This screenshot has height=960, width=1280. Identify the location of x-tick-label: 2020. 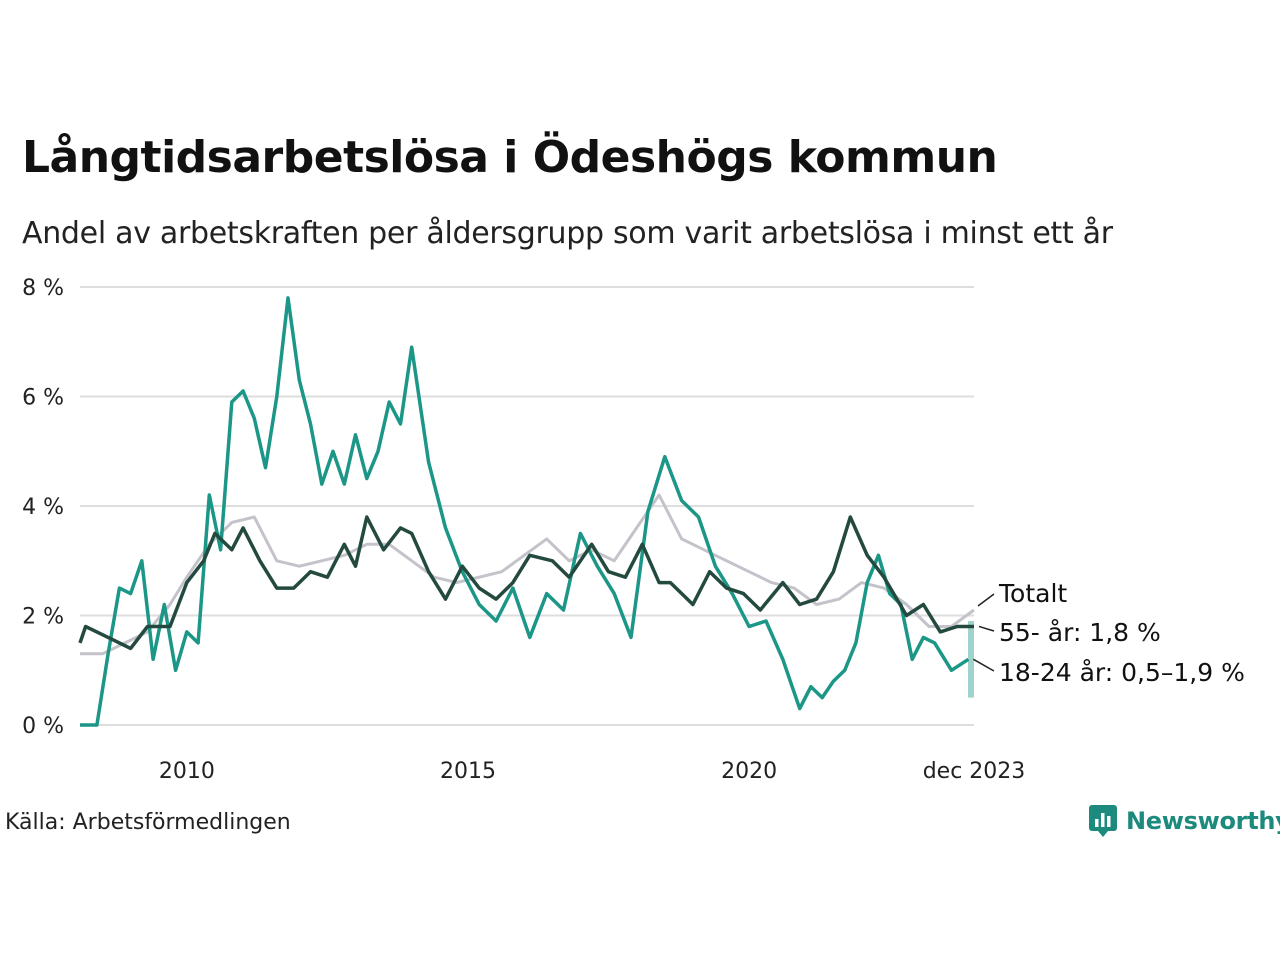
(749, 771).